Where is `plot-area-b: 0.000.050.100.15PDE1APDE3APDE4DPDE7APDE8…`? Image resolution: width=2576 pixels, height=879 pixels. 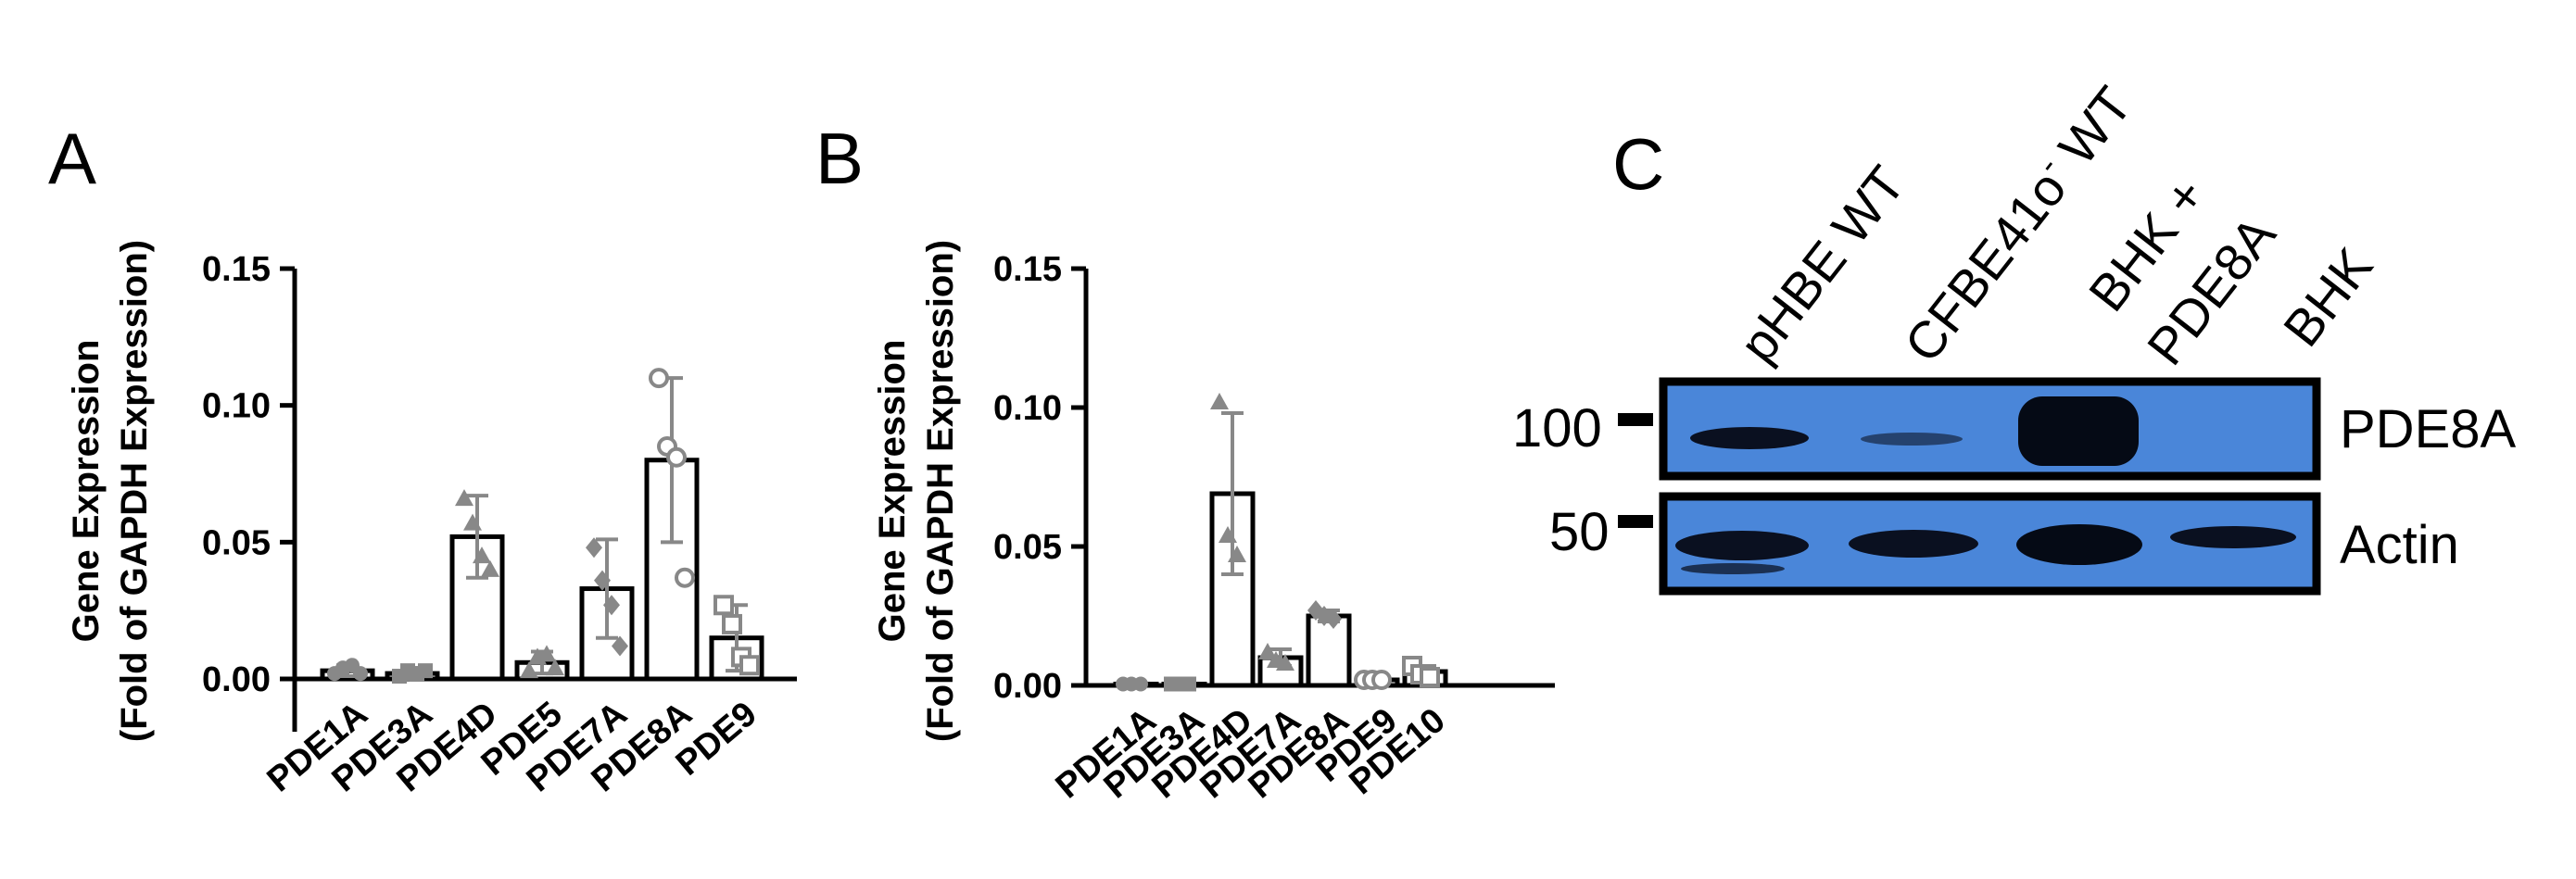 plot-area-b: 0.000.050.100.15PDE1APDE3APDE4DPDE7APDE8… is located at coordinates (1274, 528).